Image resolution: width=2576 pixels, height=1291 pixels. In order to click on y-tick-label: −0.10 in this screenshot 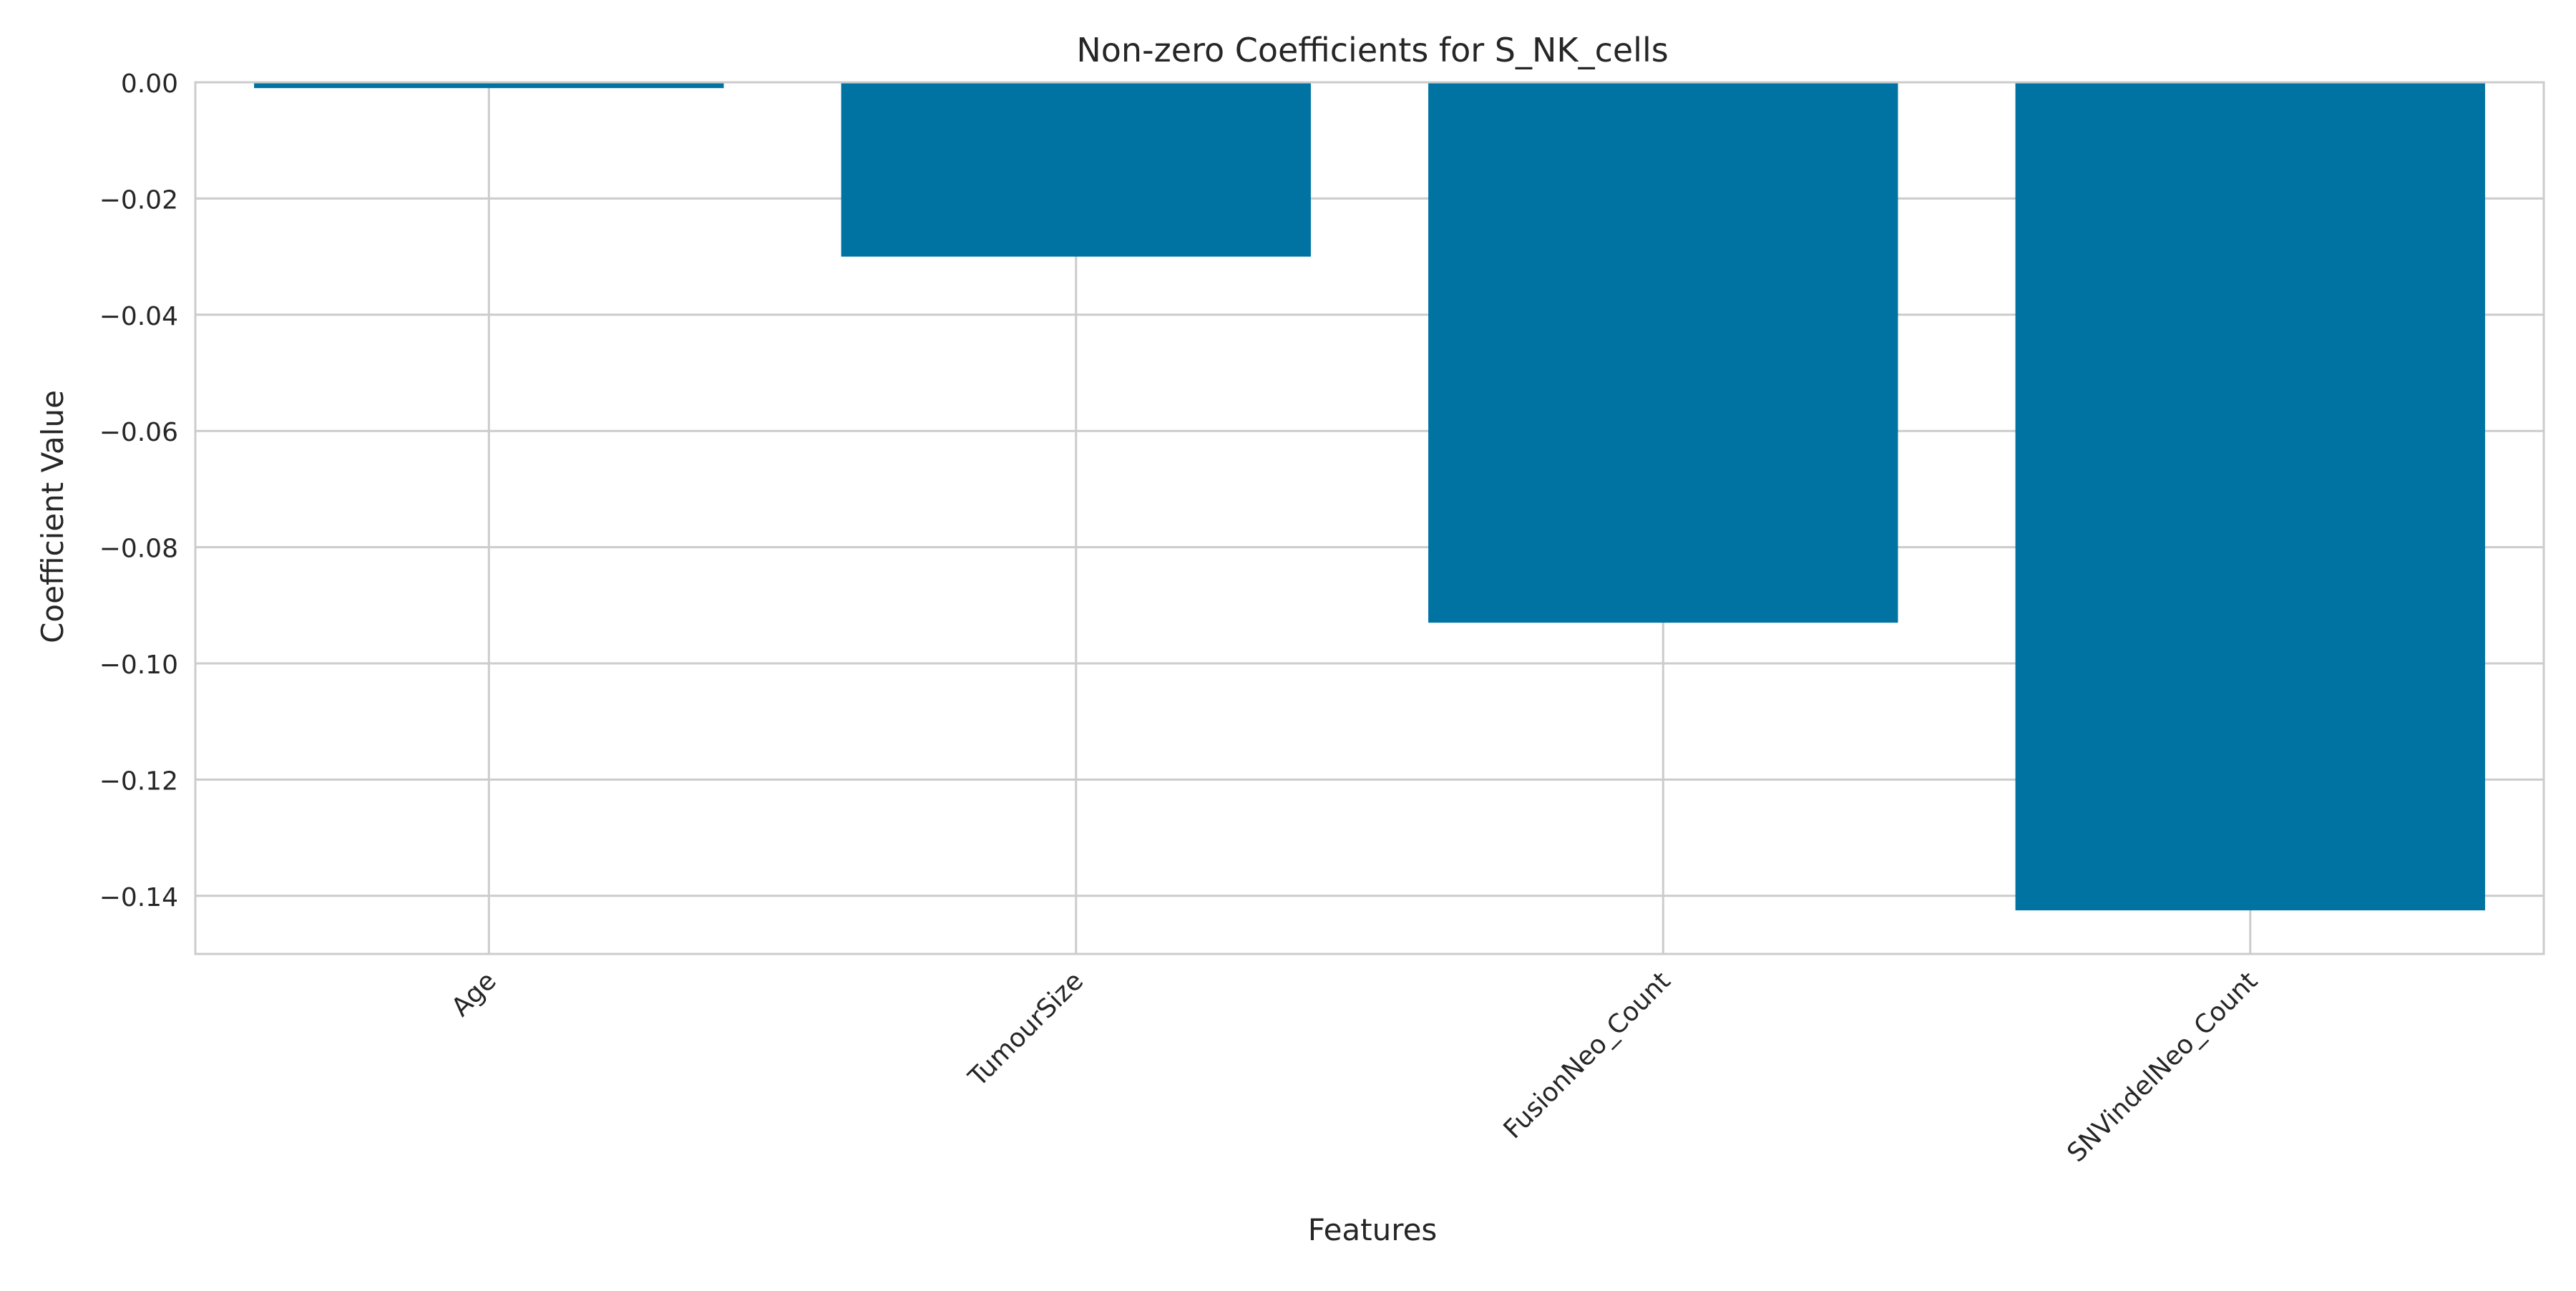, I will do `click(138, 665)`.